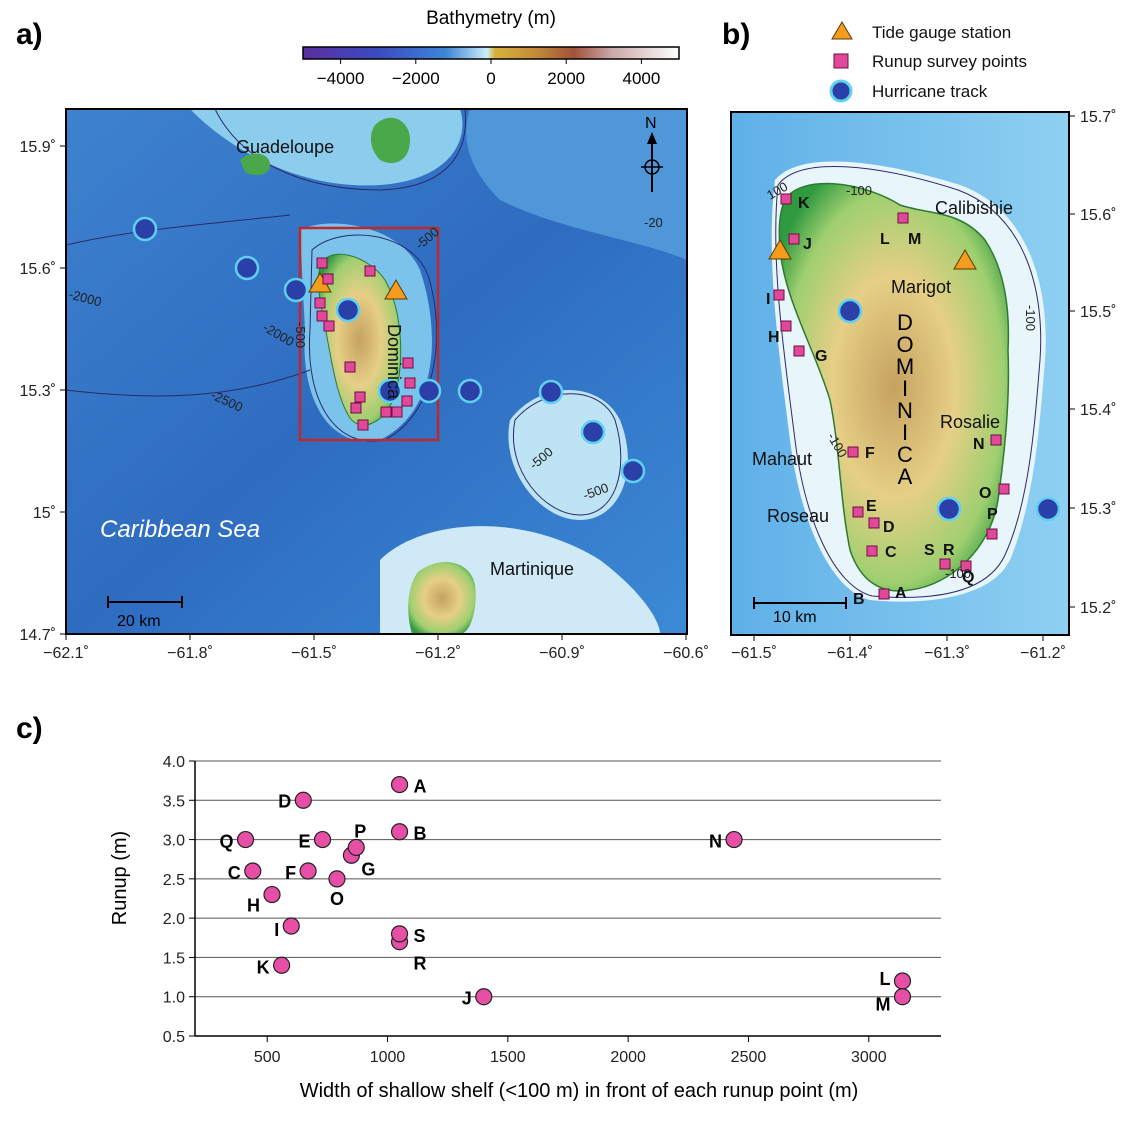 The height and width of the screenshot is (1123, 1128). Describe the element at coordinates (1098, 312) in the screenshot. I see `lat-tick-label: 15.5˚` at that location.